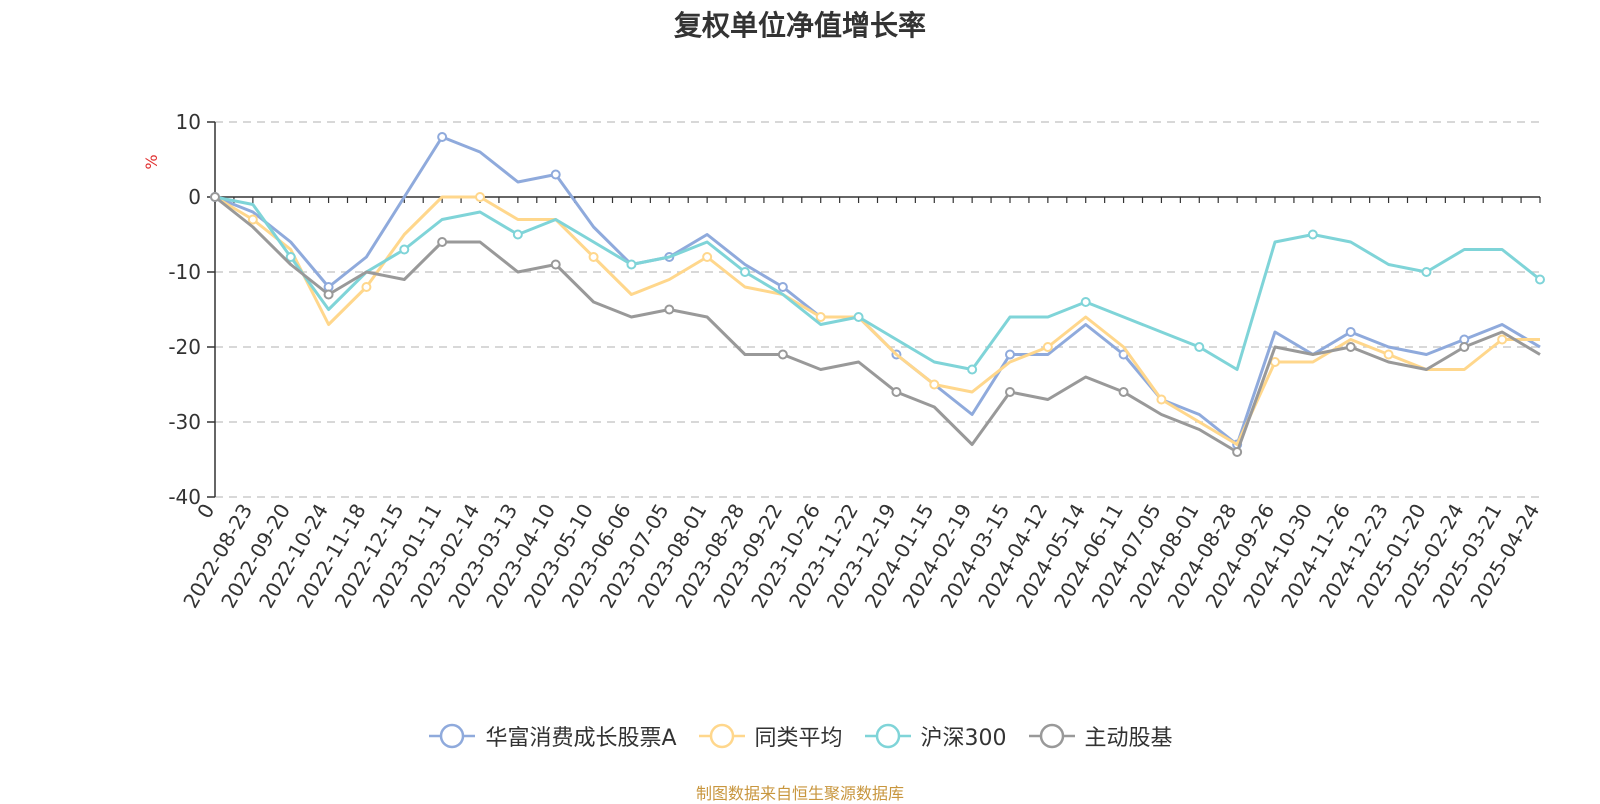 Image resolution: width=1600 pixels, height=804 pixels. I want to click on source-note: 制图数据来自恒生聚源数据库, so click(799, 793).